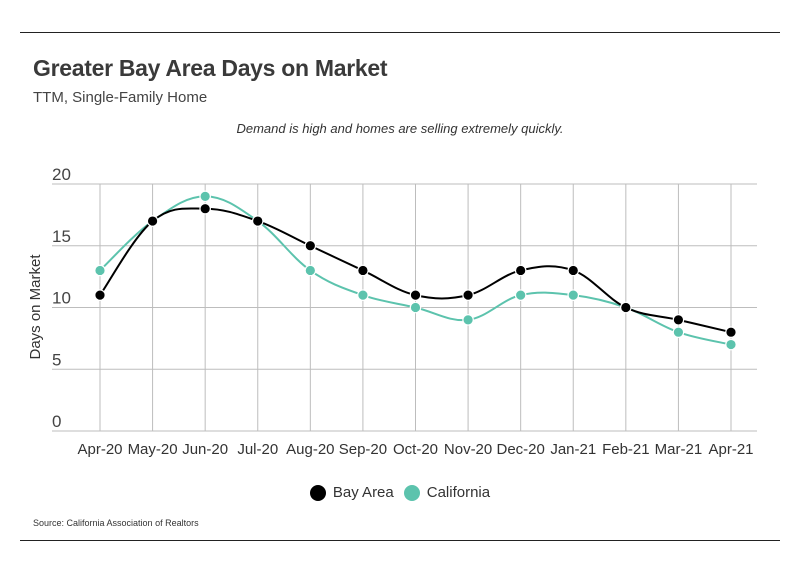 The image size is (800, 575). What do you see at coordinates (573, 449) in the screenshot?
I see `x-tick-label: Jan-21` at bounding box center [573, 449].